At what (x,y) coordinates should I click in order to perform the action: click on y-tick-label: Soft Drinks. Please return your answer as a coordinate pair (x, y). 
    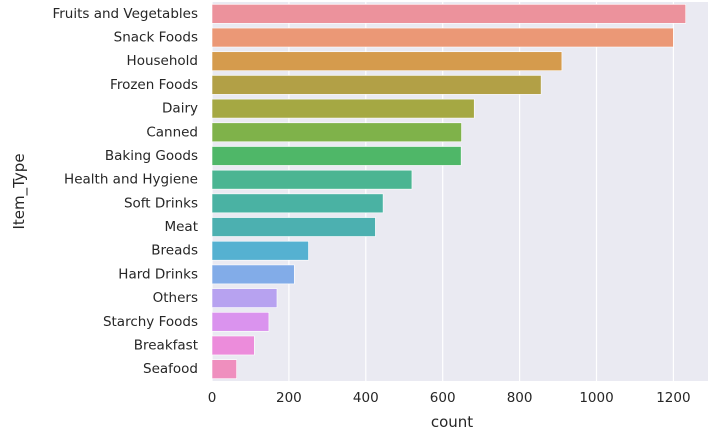
    Looking at the image, I should click on (161, 203).